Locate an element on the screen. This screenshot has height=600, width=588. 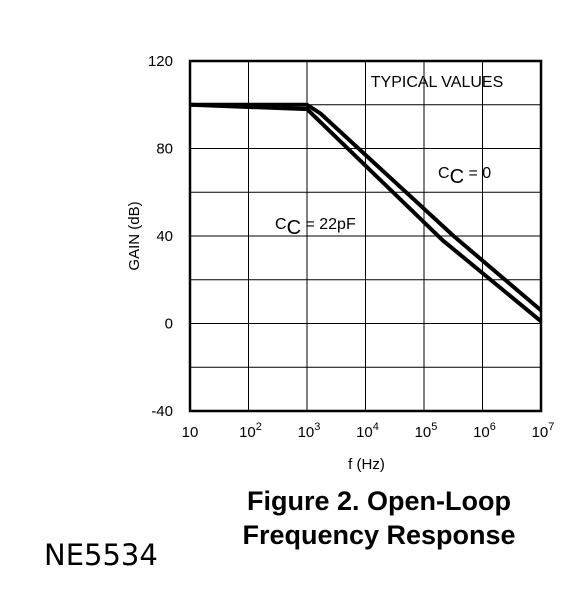
y-axis-label: GAIN (dB) is located at coordinates (134, 235).